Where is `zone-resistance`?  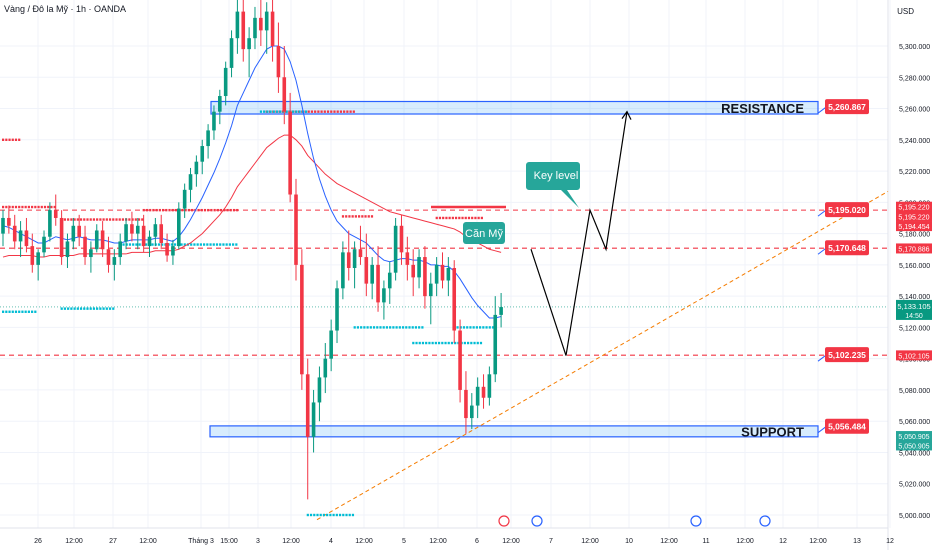 zone-resistance is located at coordinates (514, 107).